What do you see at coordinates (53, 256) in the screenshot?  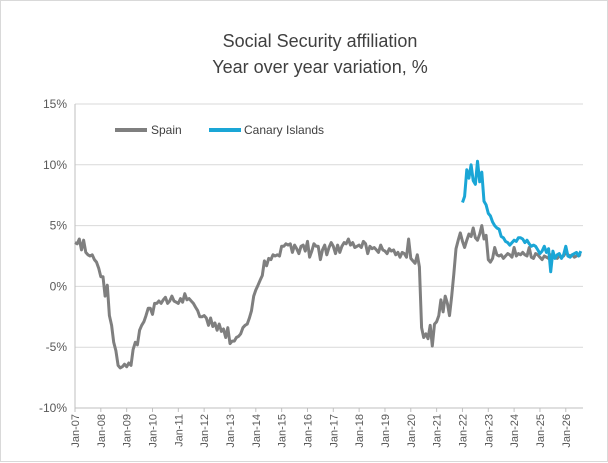 I see `y-axis-ticks: -10% -5% 0% 5% 10% 15%` at bounding box center [53, 256].